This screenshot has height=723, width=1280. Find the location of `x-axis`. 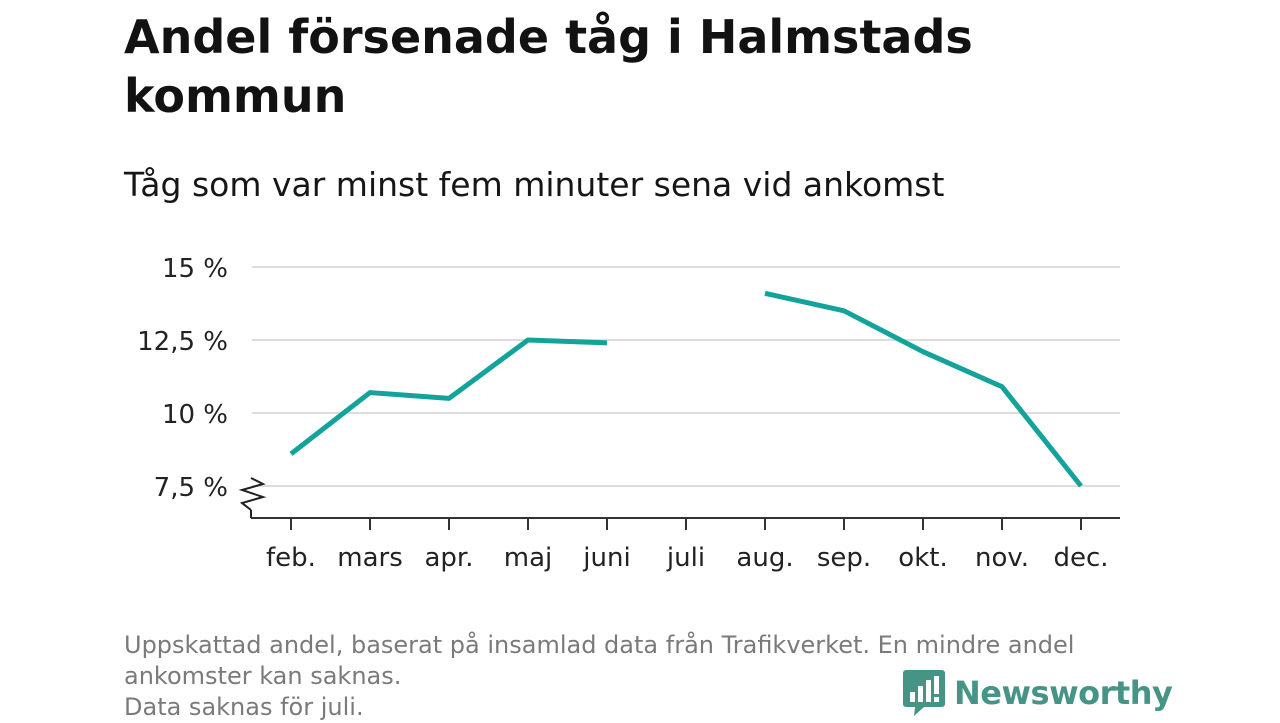

x-axis is located at coordinates (679, 503).